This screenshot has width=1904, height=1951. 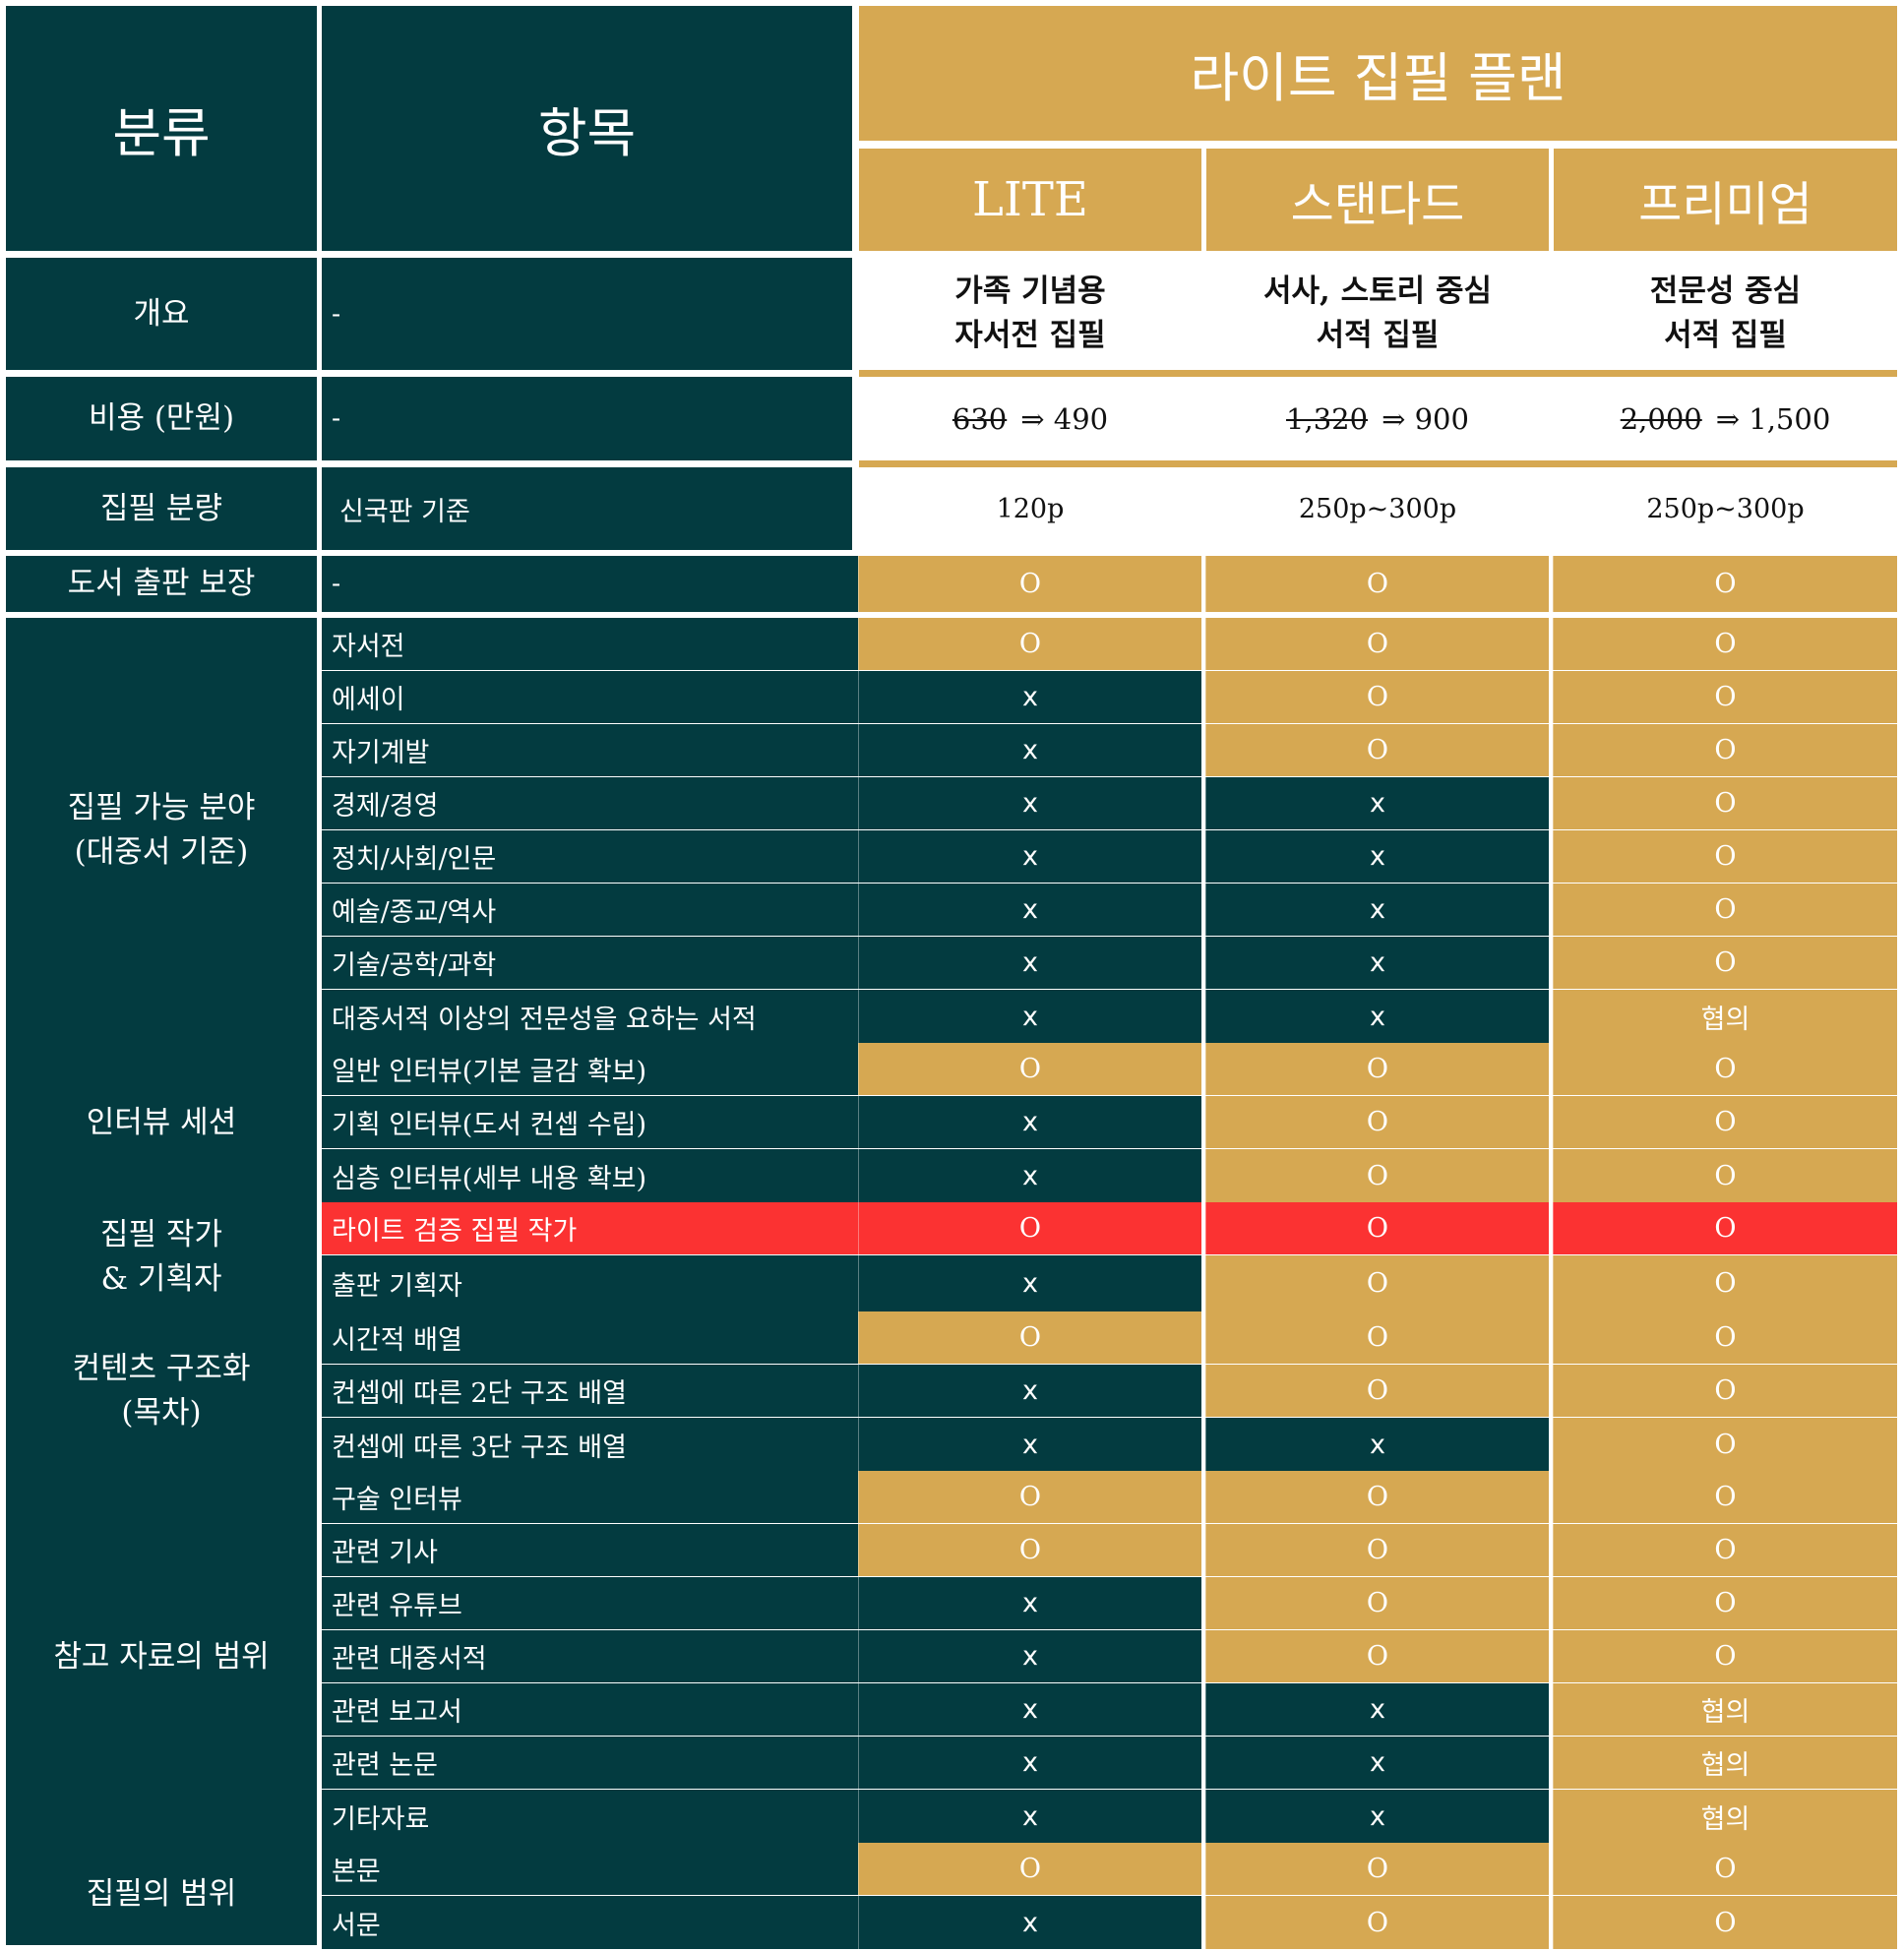 What do you see at coordinates (161, 1413) in the screenshot?
I see `category-label: (목차)` at bounding box center [161, 1413].